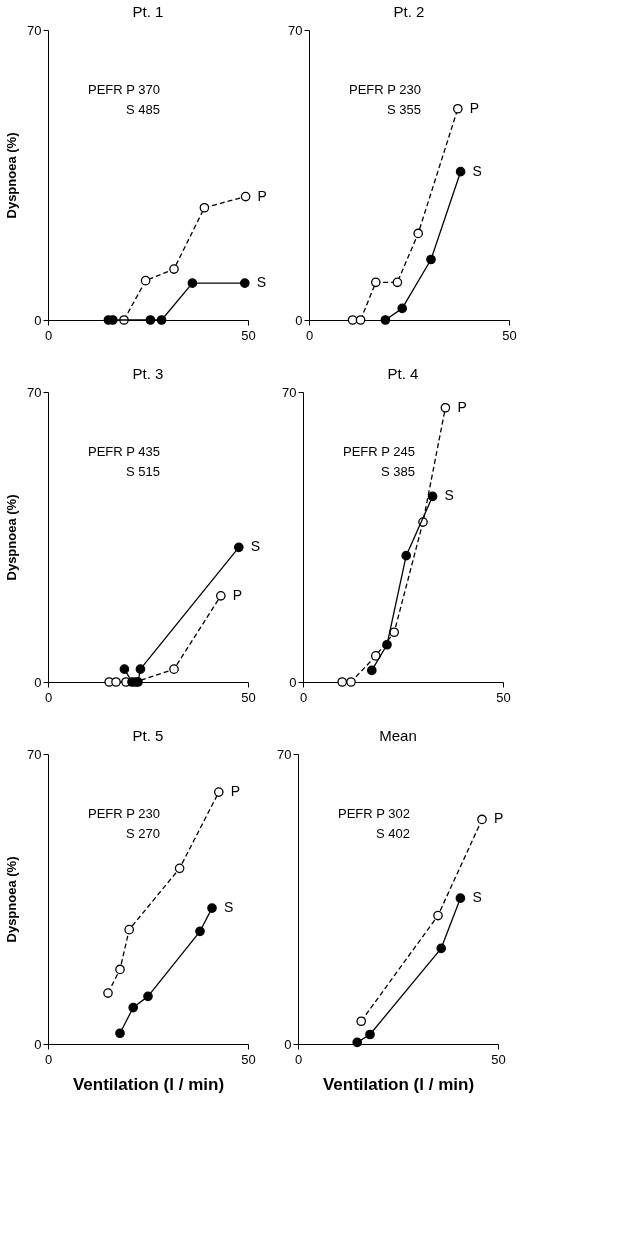  Describe the element at coordinates (143, 833) in the screenshot. I see `annotation: S 270` at that location.